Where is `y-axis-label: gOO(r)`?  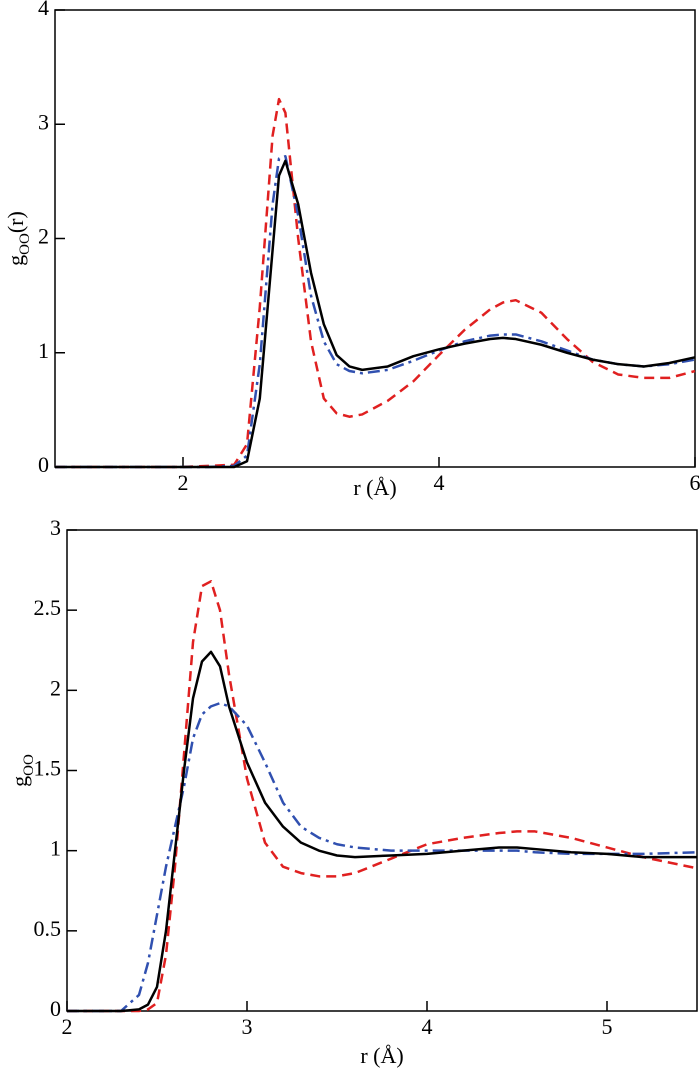 y-axis-label: gOO(r) is located at coordinates (18, 238).